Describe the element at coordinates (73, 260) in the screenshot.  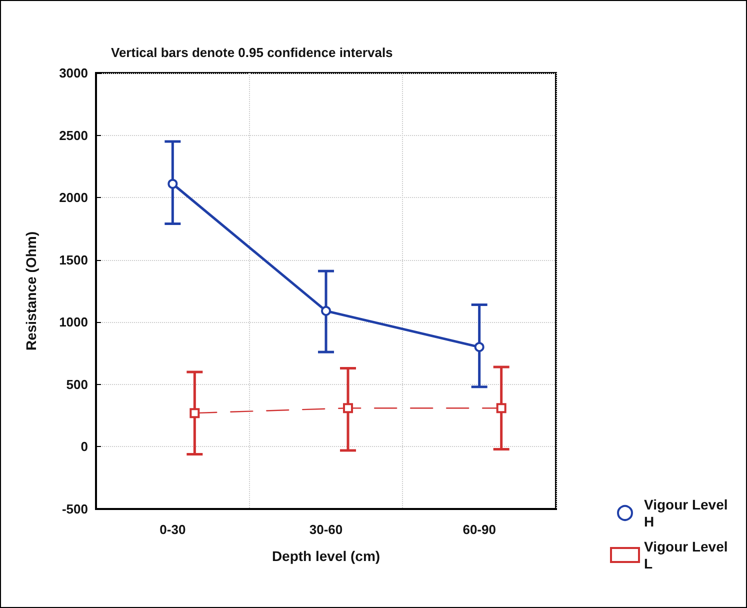
I see `y-tick-label: 1500` at that location.